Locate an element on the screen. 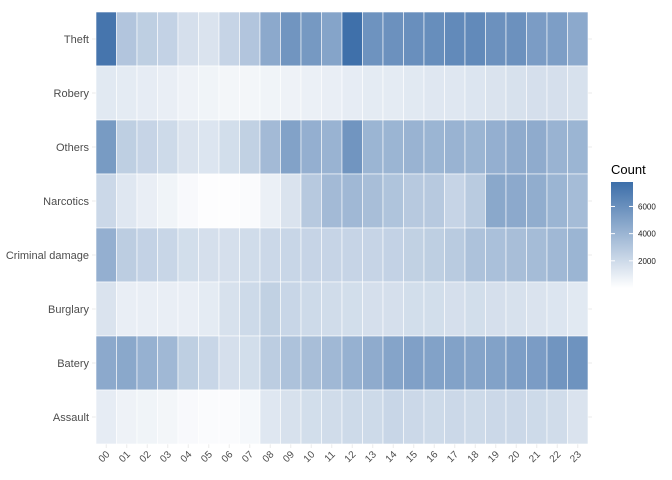 The width and height of the screenshot is (672, 480). x-tick-label: 01 is located at coordinates (125, 457).